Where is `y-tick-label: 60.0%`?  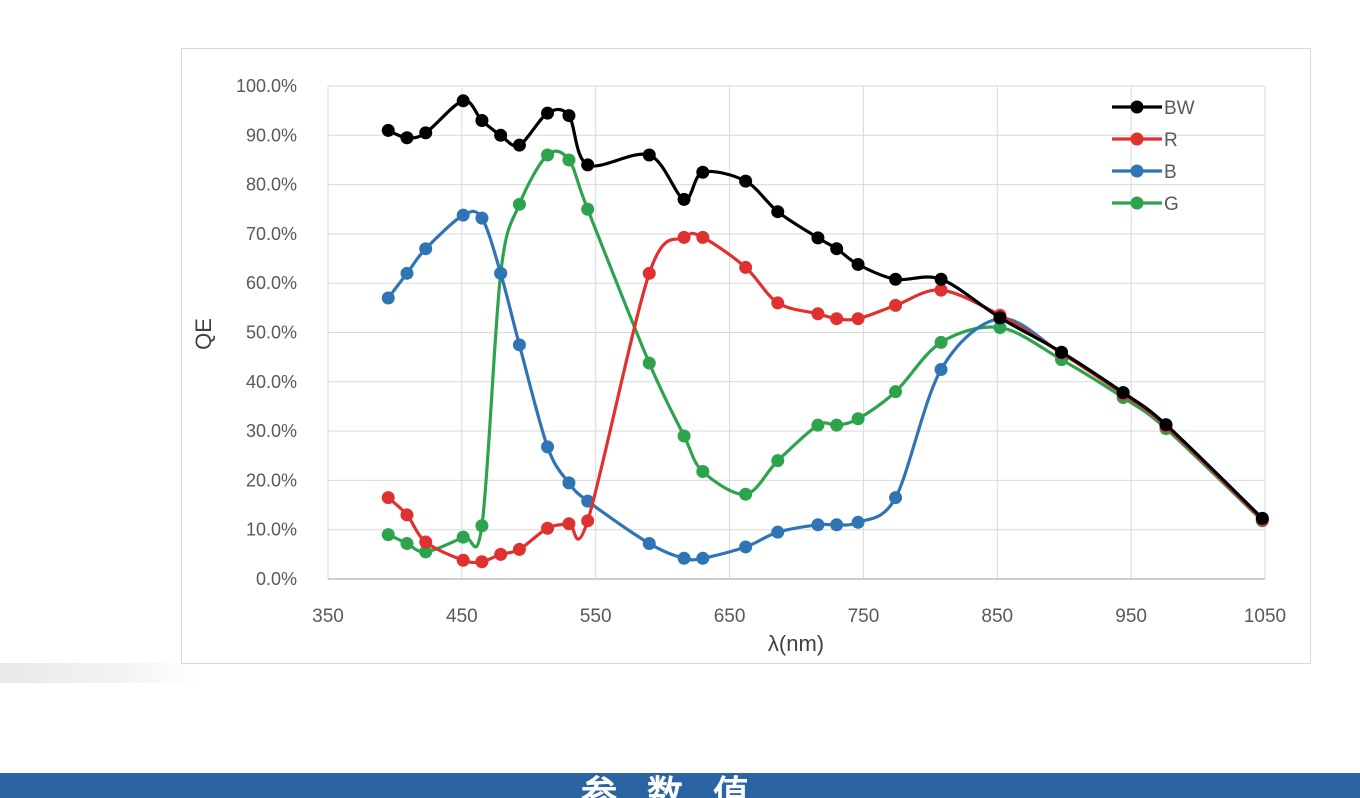 y-tick-label: 60.0% is located at coordinates (271, 283).